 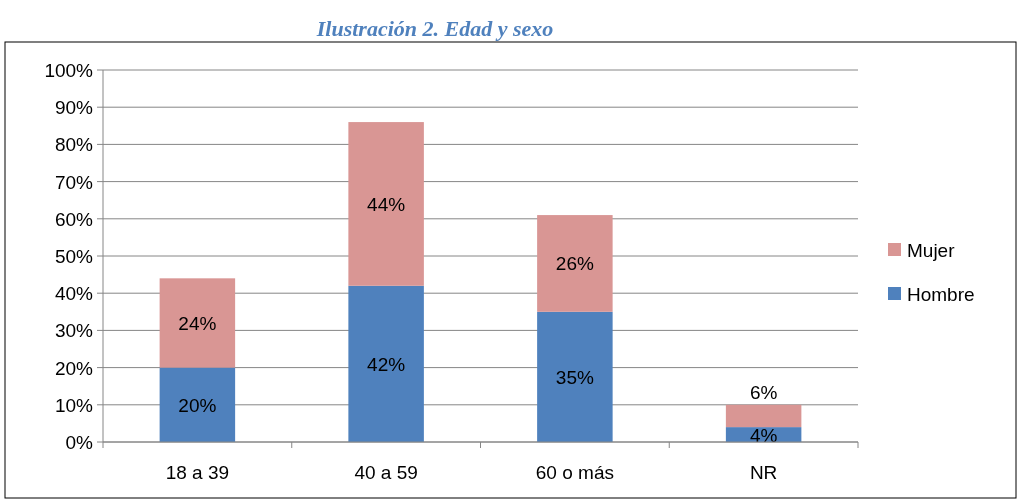 I want to click on x-tick-label: NR, so click(x=763, y=472).